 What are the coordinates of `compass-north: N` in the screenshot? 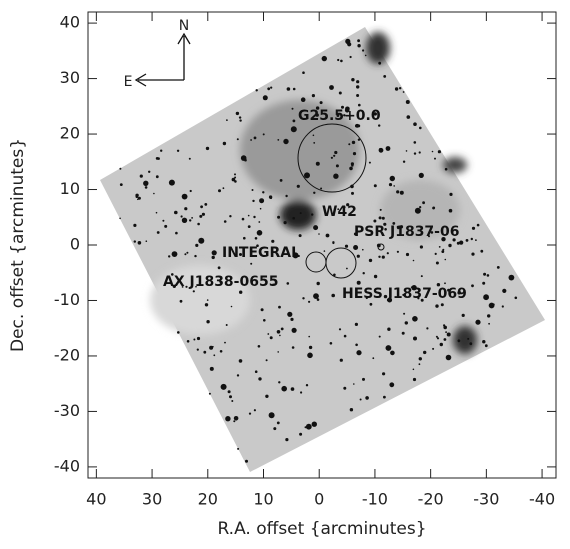 It's located at (184, 26).